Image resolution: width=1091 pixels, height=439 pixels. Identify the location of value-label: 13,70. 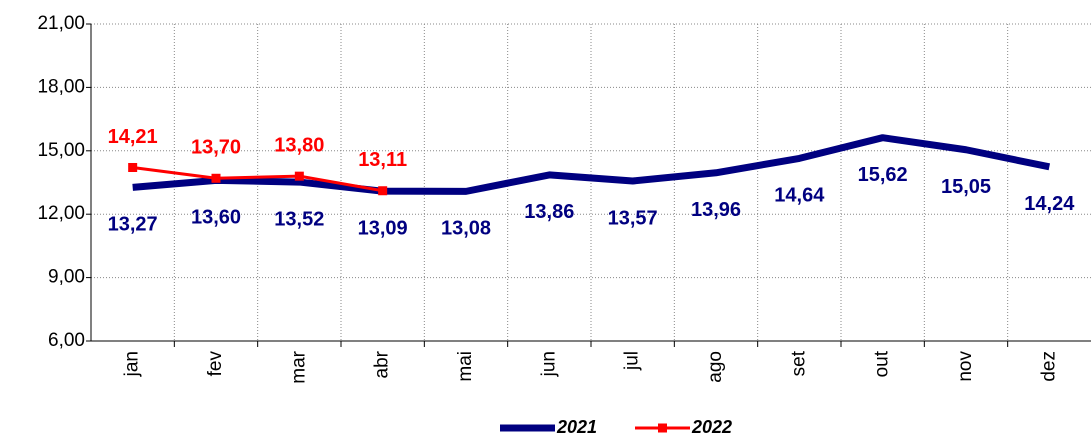
(216, 148).